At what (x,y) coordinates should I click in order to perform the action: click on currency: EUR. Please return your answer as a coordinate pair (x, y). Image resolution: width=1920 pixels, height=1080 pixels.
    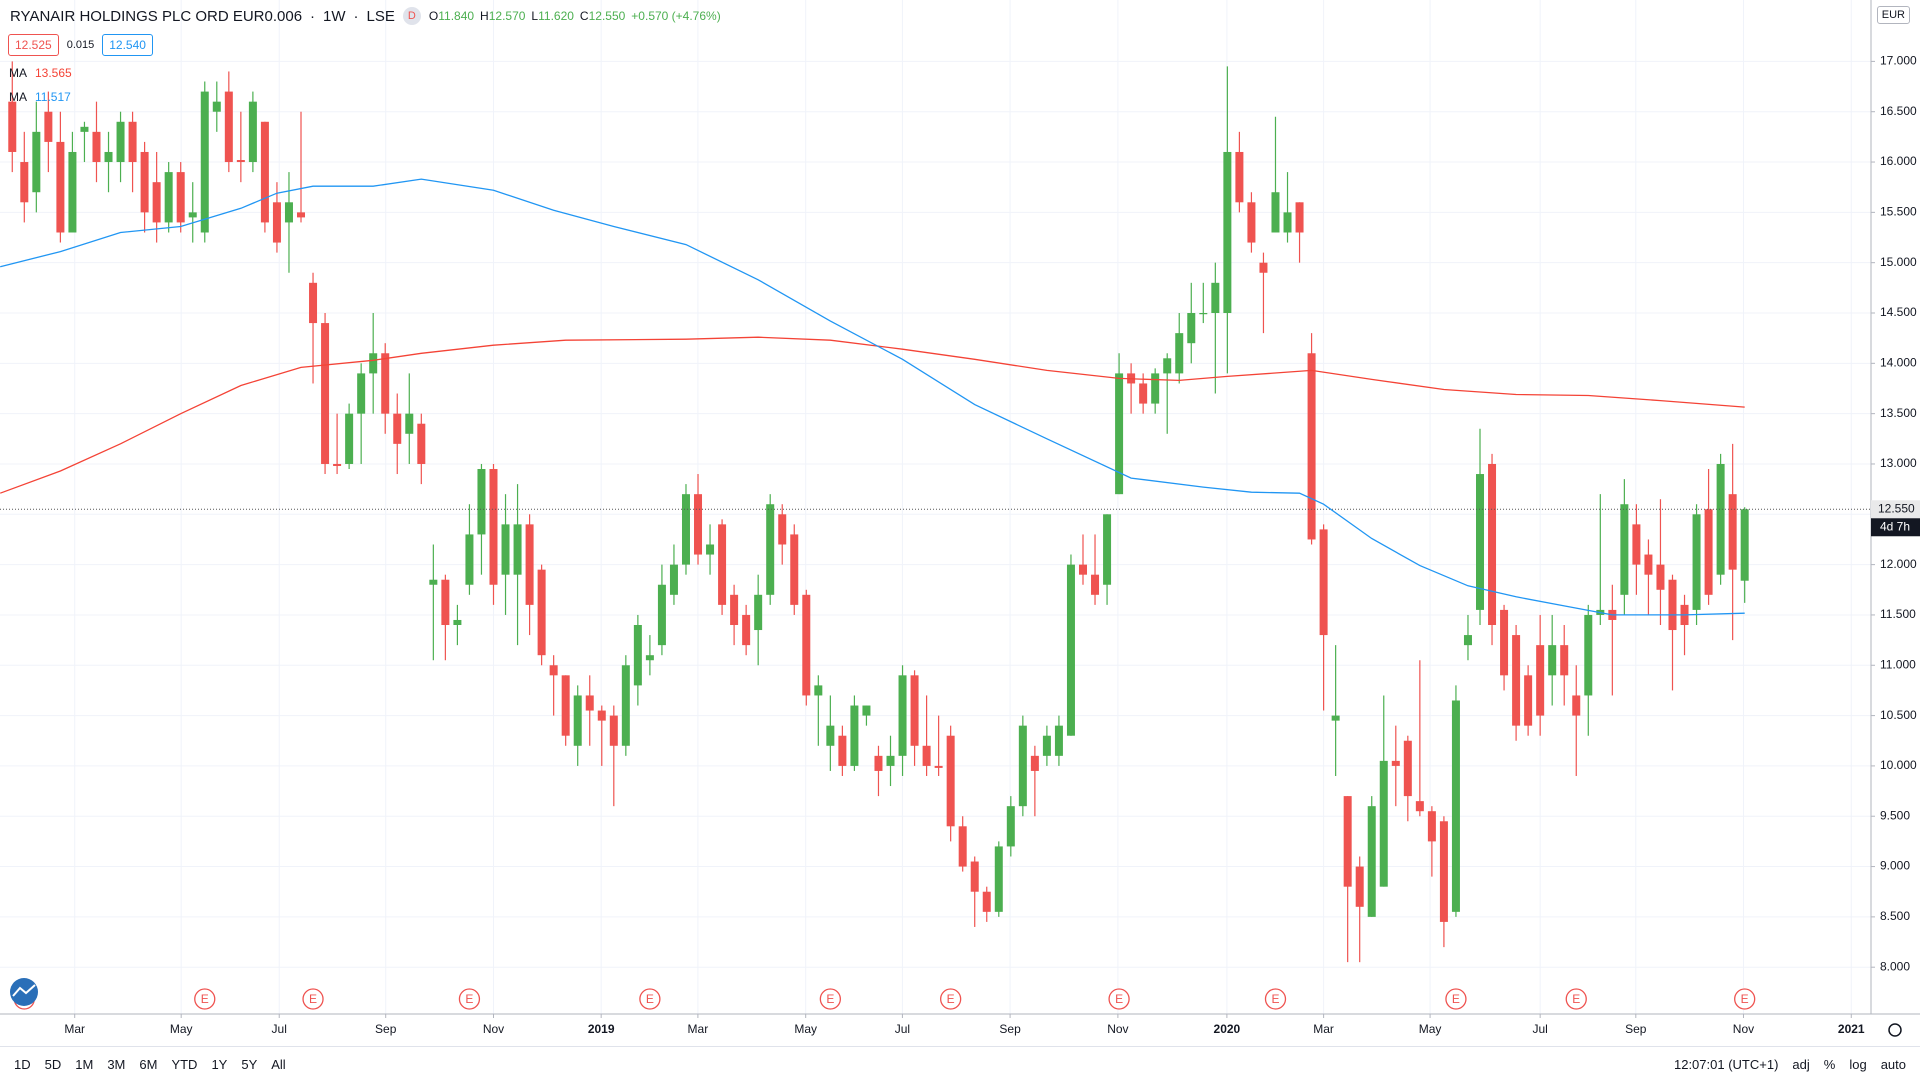
    Looking at the image, I should click on (1893, 15).